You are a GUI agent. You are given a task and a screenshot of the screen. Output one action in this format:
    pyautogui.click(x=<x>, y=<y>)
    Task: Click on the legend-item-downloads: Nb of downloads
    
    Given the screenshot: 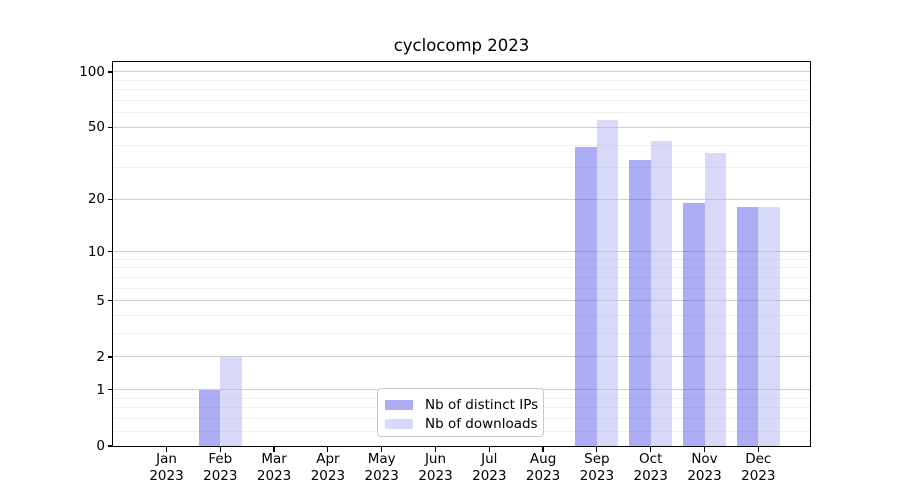 What is the action you would take?
    pyautogui.click(x=464, y=423)
    